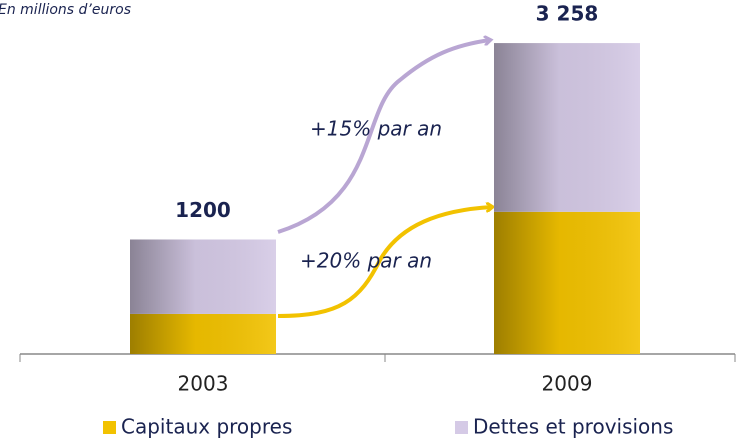 The width and height of the screenshot is (747, 445). I want to click on x-tick-label: 2009, so click(567, 384).